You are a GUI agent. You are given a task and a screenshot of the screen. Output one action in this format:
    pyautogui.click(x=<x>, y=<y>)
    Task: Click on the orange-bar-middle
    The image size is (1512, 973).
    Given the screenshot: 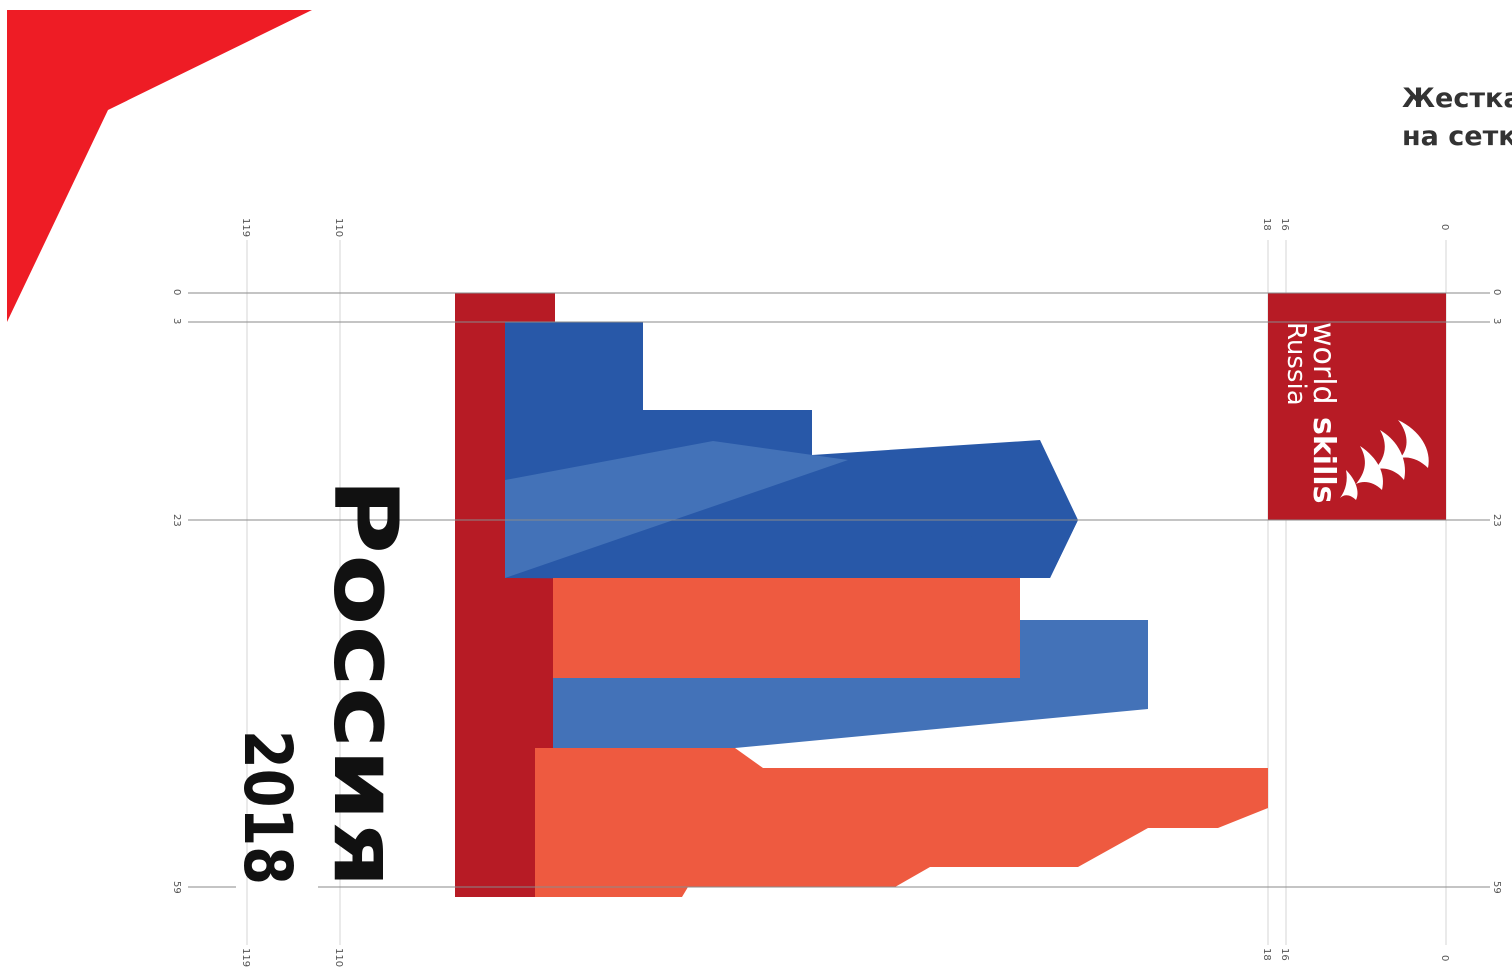 What is the action you would take?
    pyautogui.click(x=786, y=628)
    